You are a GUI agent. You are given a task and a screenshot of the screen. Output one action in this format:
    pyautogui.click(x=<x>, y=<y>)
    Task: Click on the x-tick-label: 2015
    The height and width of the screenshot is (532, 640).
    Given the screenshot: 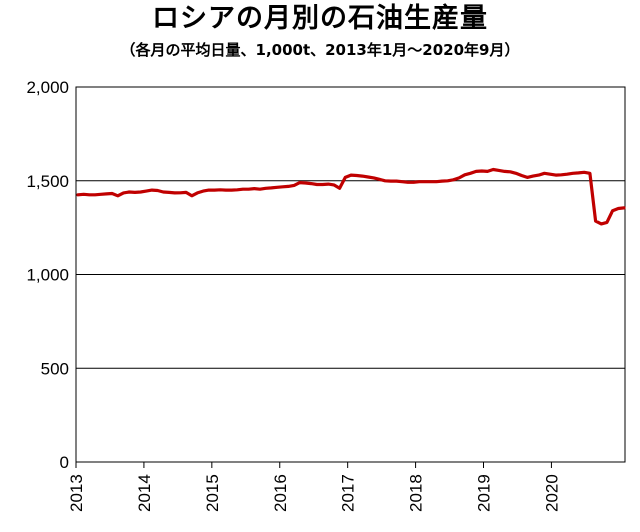 What is the action you would take?
    pyautogui.click(x=212, y=493)
    